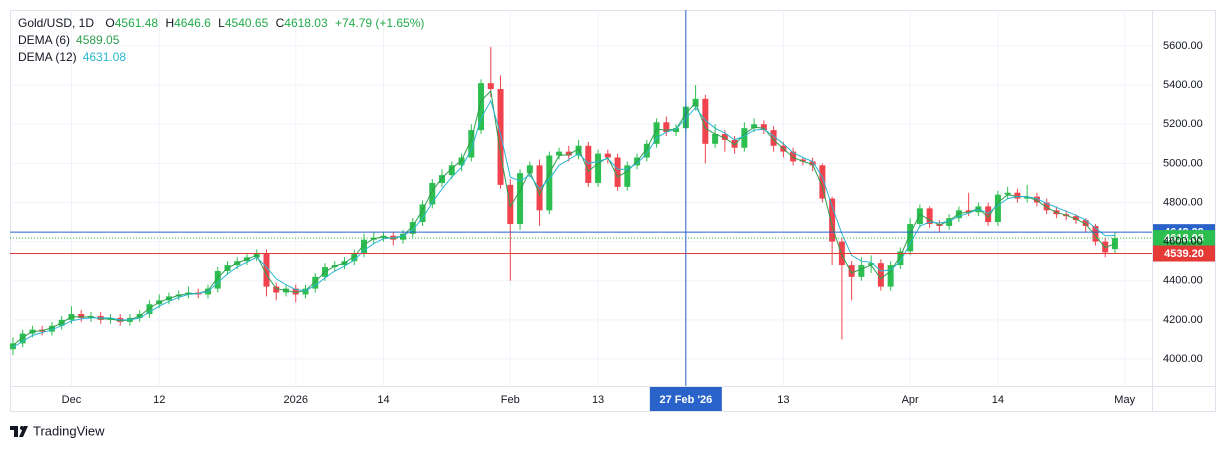  Describe the element at coordinates (22, 428) in the screenshot. I see `logo-dot` at that location.